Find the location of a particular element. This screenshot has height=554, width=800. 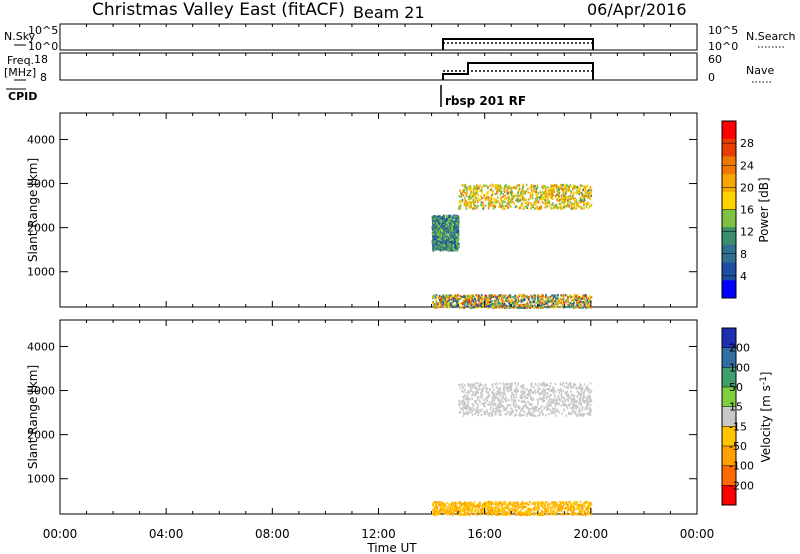

freq-left-tick-top: 18 is located at coordinates (41, 59).